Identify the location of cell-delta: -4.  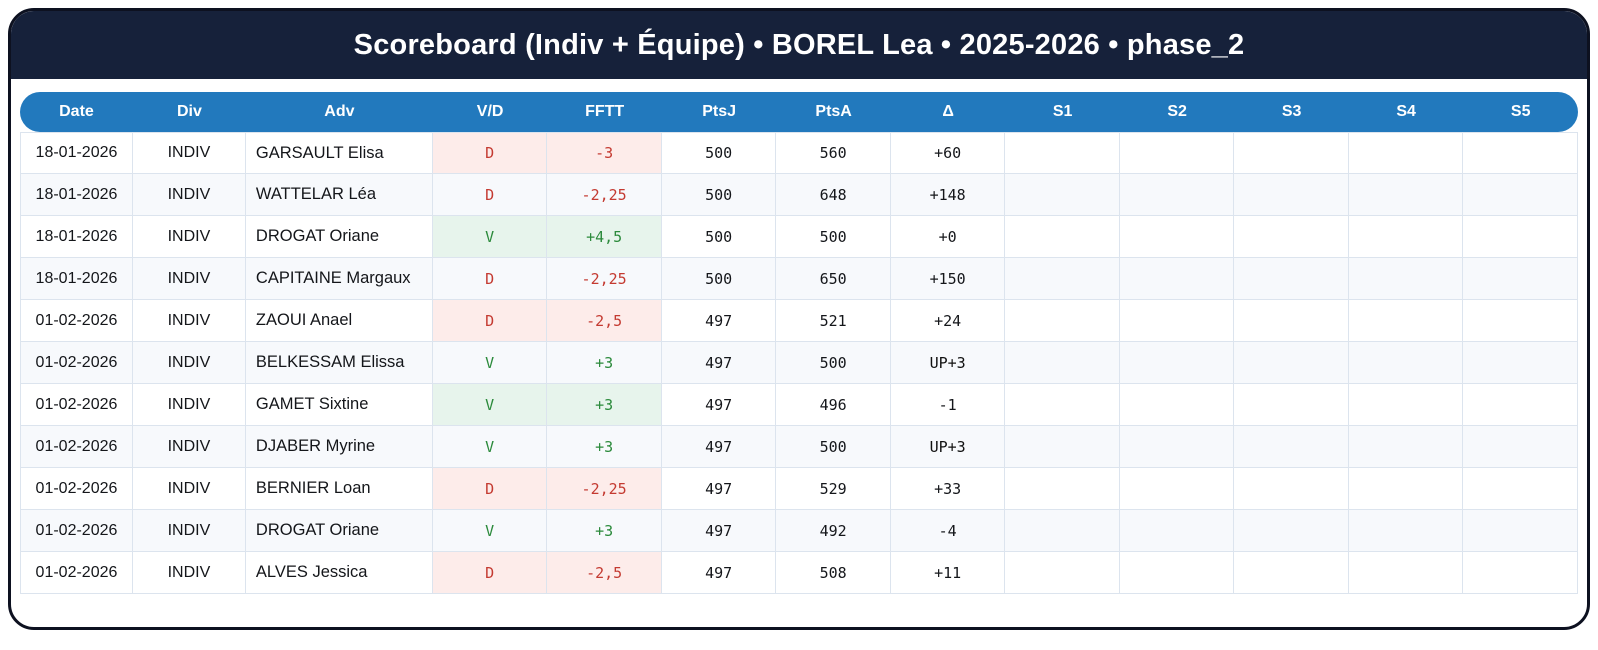
(948, 531).